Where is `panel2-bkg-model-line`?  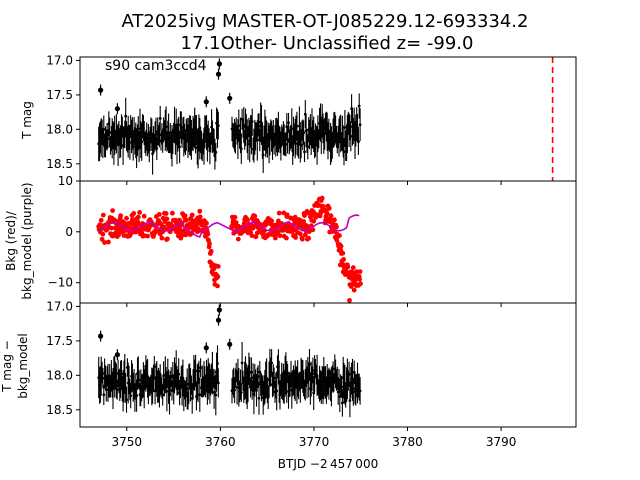
panel2-bkg-model-line is located at coordinates (229, 226).